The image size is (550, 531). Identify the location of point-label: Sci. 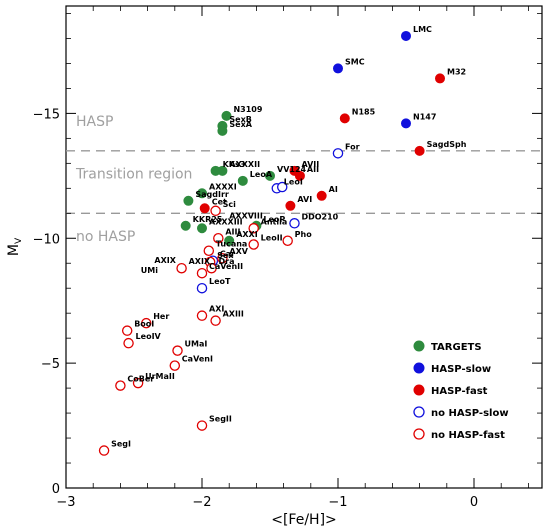
(230, 204).